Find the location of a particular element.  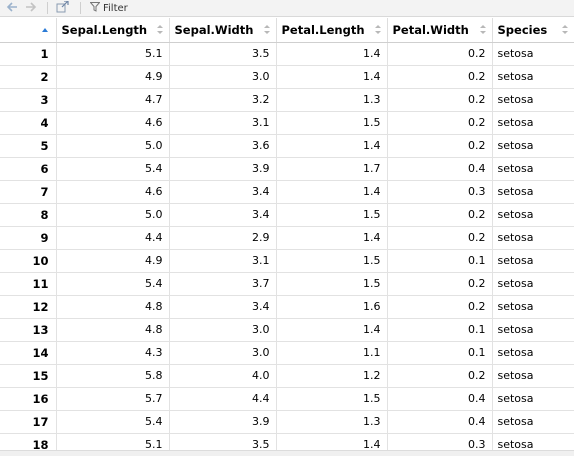

cell-sepal-length: 4.3 is located at coordinates (113, 353).